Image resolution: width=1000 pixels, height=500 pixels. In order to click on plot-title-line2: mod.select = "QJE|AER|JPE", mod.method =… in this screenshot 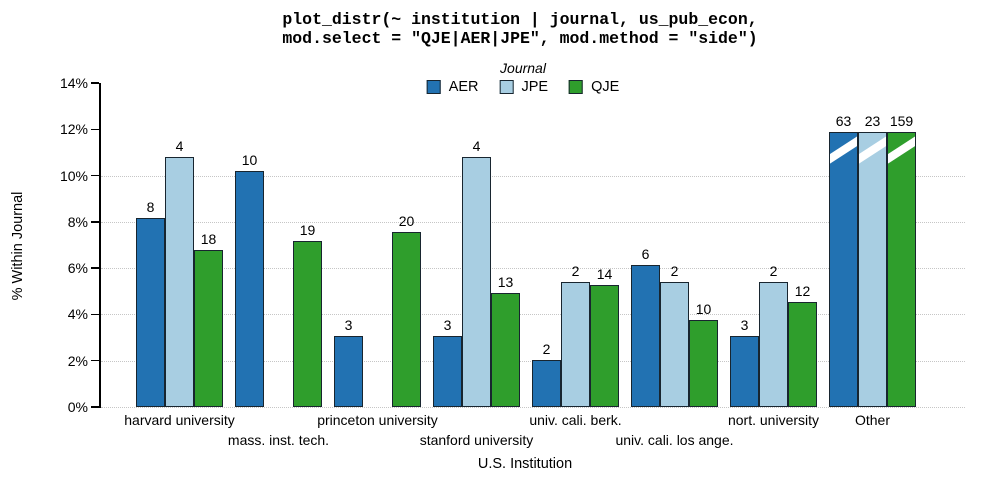, I will do `click(520, 38)`.